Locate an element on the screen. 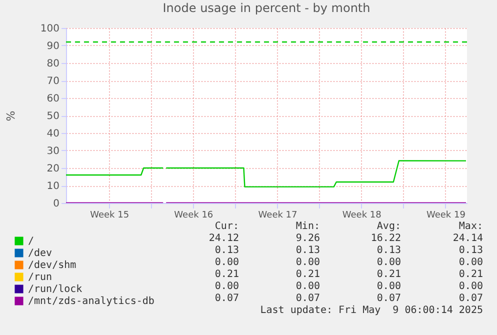 Image resolution: width=497 pixels, height=335 pixels. legend-label: /dev/shm is located at coordinates (52, 265).